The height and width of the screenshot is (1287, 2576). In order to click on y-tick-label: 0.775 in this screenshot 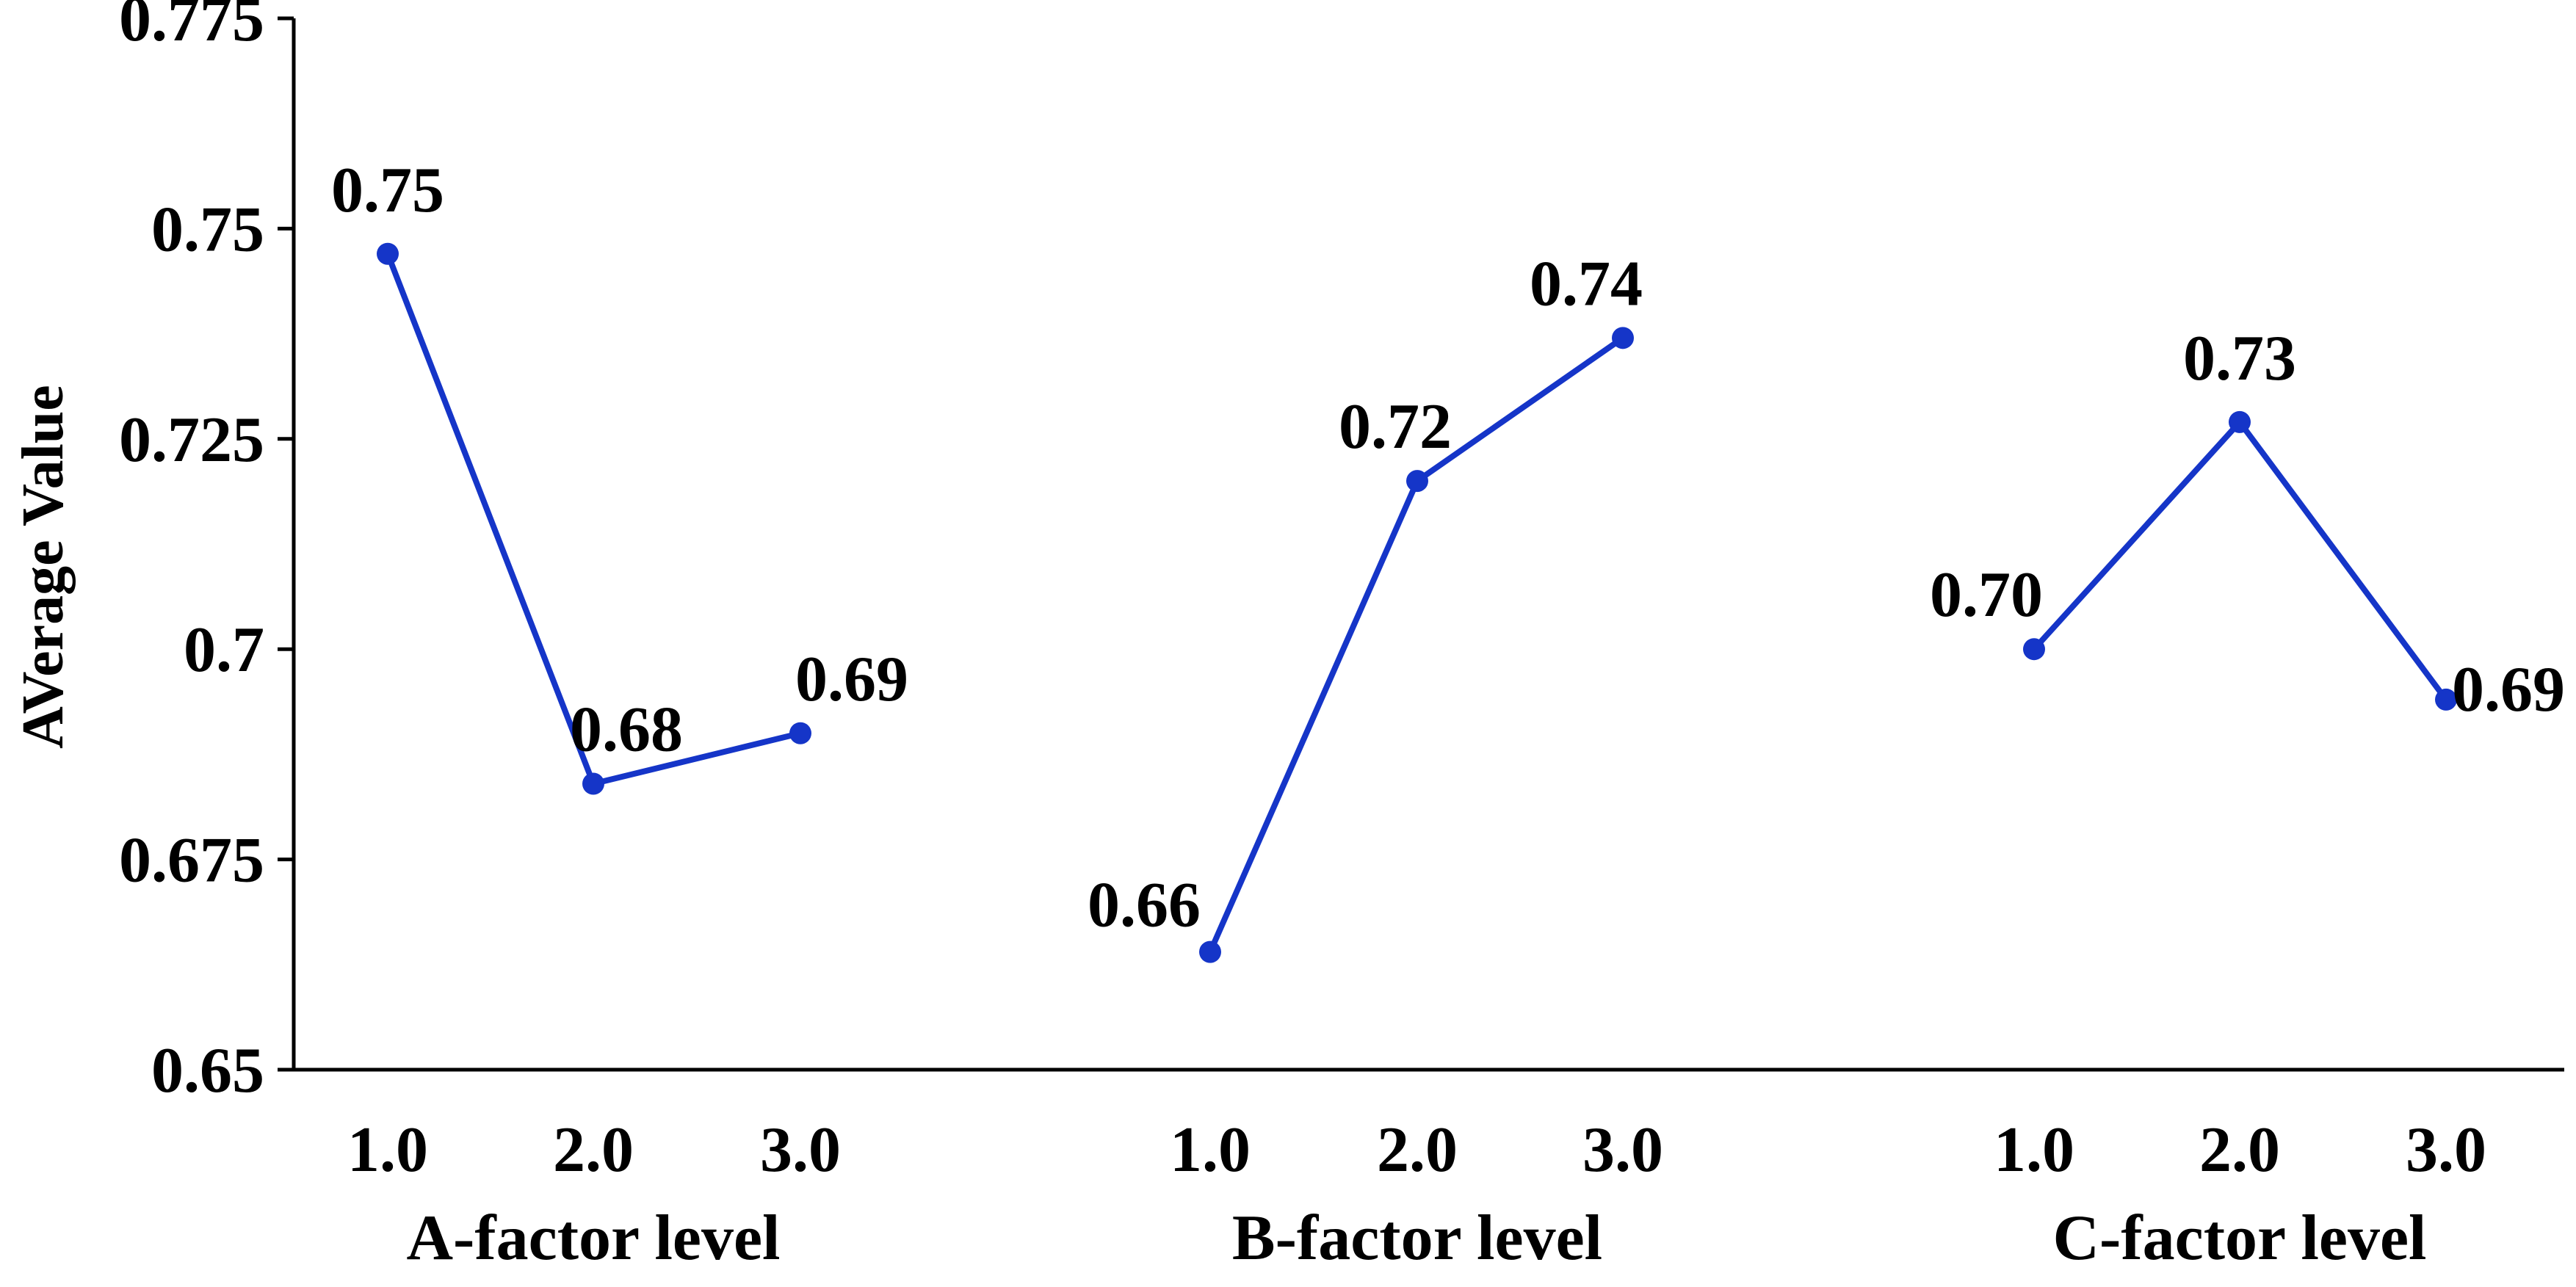, I will do `click(191, 28)`.